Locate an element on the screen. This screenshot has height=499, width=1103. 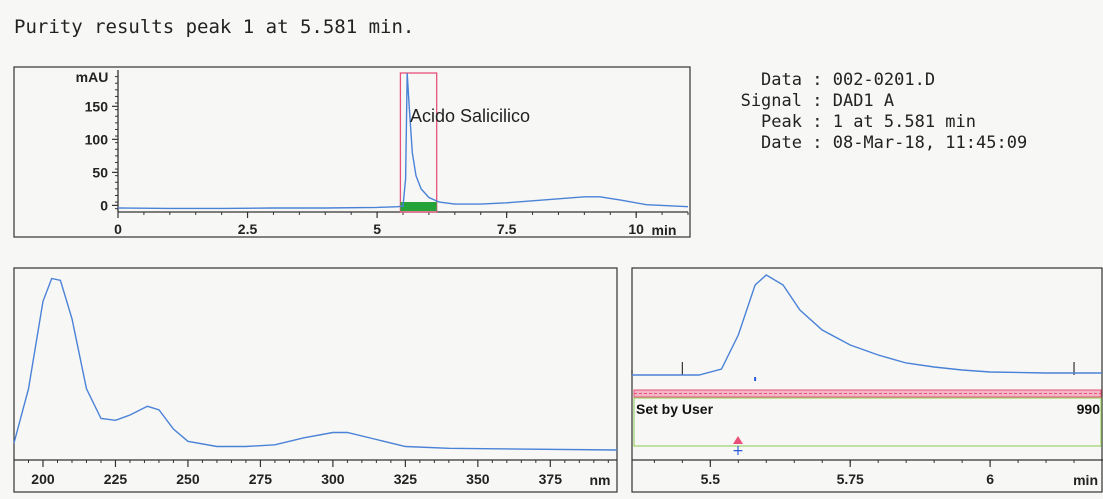
report-title: Purity results peak 1 at 5.581 min. is located at coordinates (214, 27).